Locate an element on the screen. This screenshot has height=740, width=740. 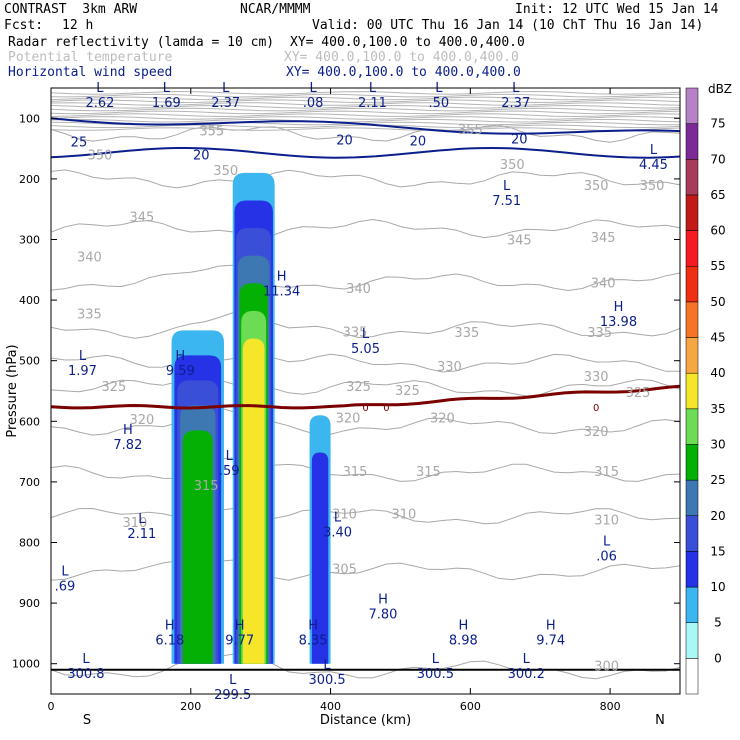
field-reflectivity-name: Radar reflectivity (lamda = 10 cm) is located at coordinates (141, 42).